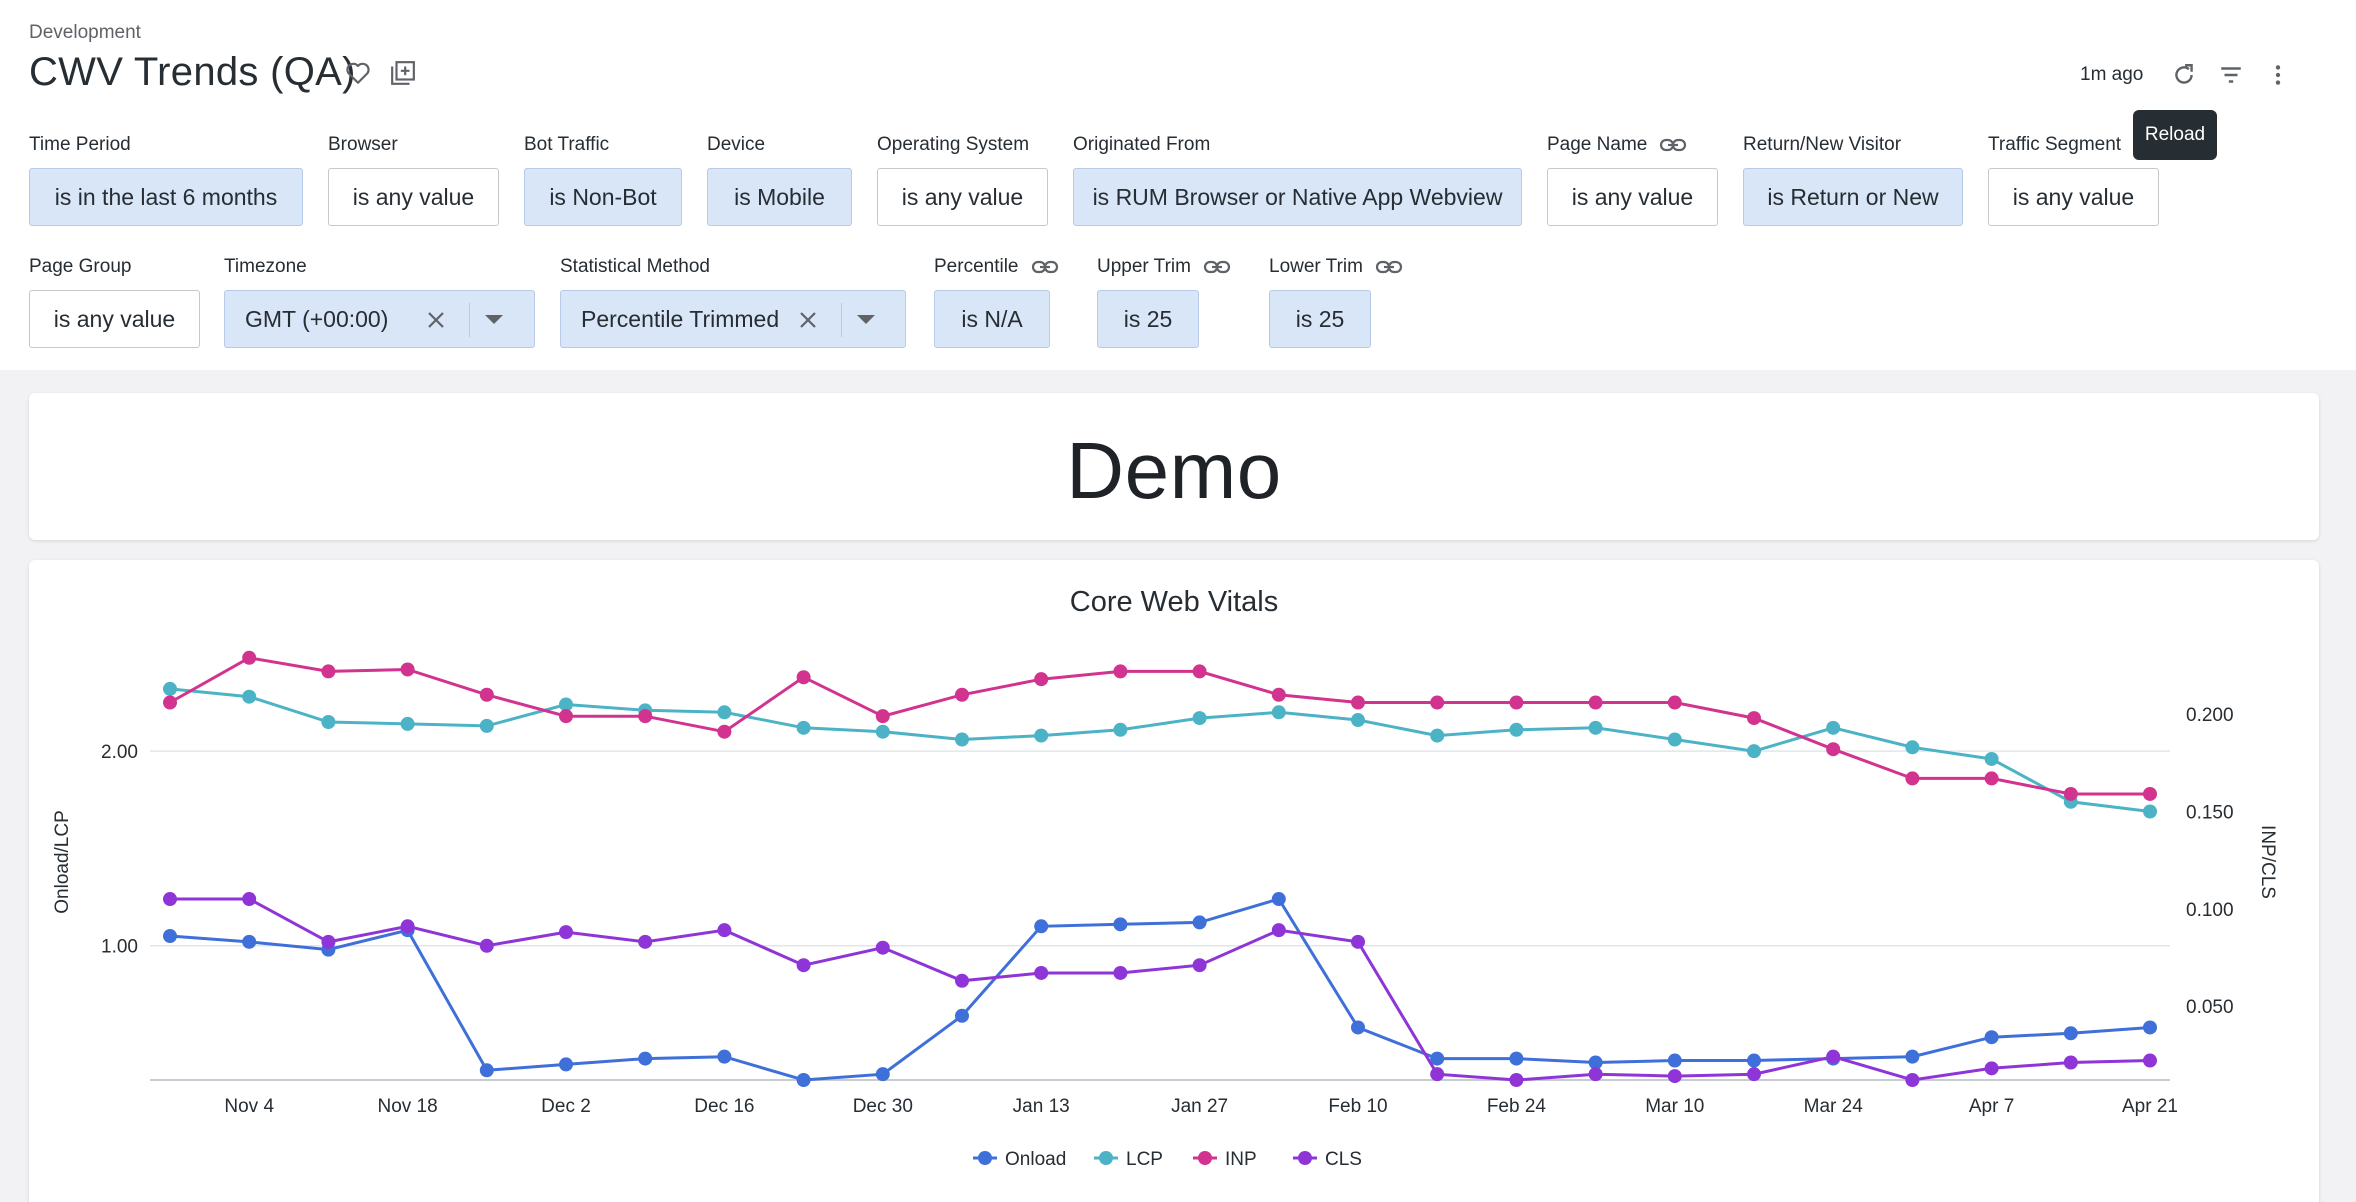 This screenshot has width=2356, height=1202. What do you see at coordinates (603, 197) in the screenshot?
I see `filter-bot-traffic: is Non-Bot` at bounding box center [603, 197].